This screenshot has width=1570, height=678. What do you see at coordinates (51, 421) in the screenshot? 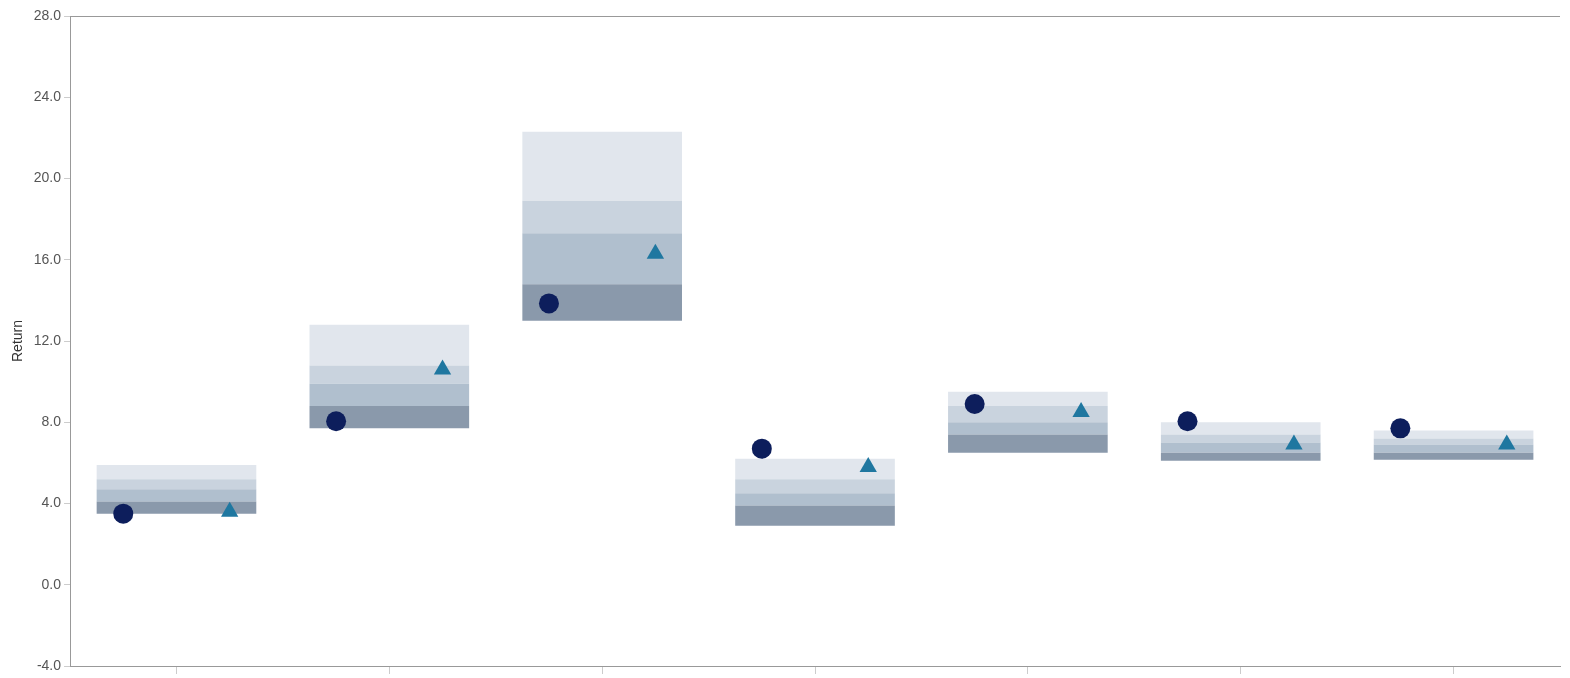
I see `y-tick-label: 8.0` at bounding box center [51, 421].